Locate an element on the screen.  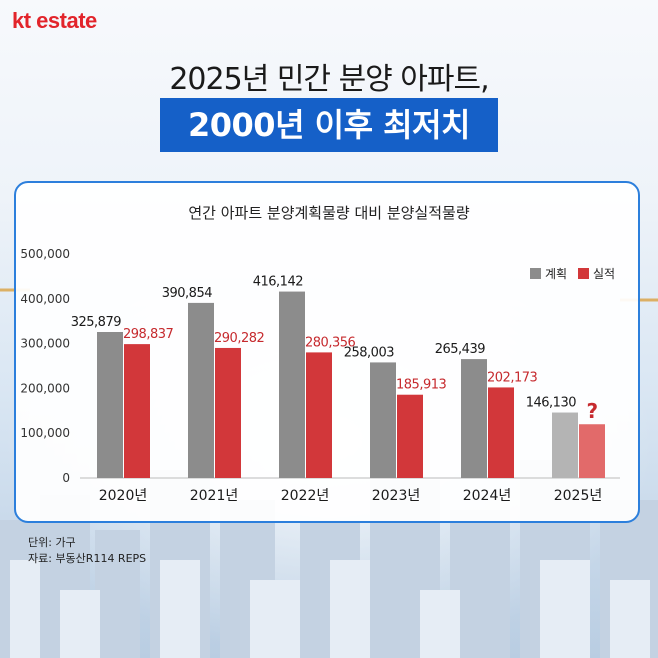
y-tick-label: 100,000 is located at coordinates (45, 433).